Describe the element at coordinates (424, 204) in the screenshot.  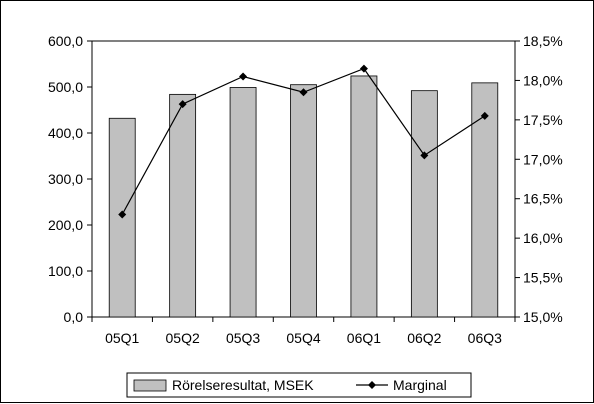
I see `bar-06Q2` at that location.